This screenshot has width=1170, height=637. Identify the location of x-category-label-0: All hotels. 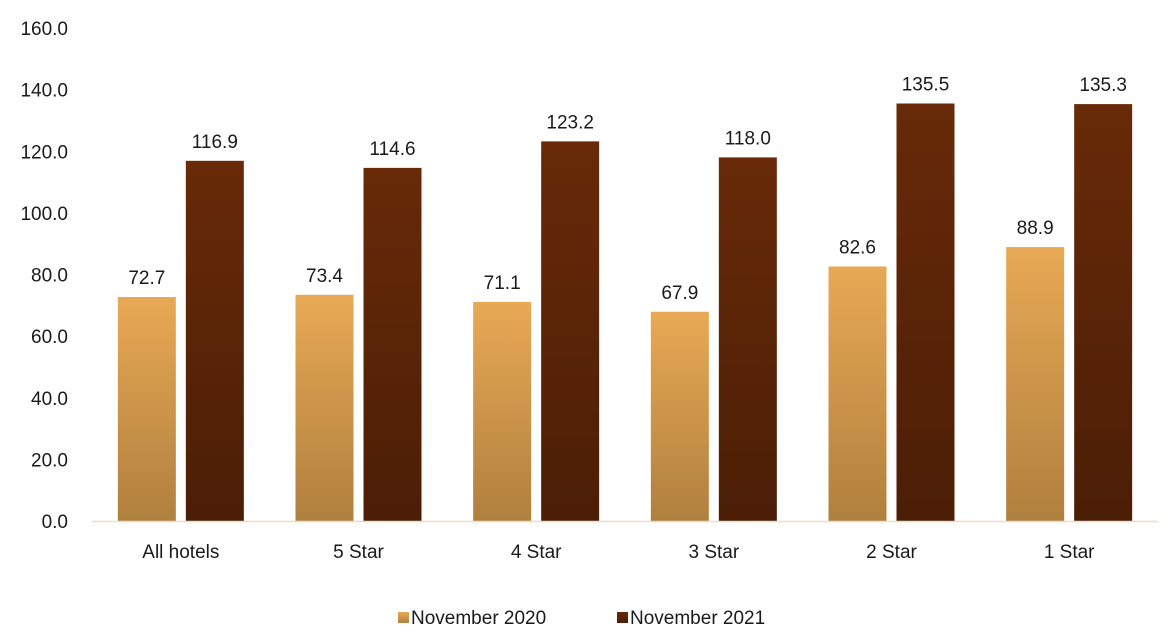
(180, 552).